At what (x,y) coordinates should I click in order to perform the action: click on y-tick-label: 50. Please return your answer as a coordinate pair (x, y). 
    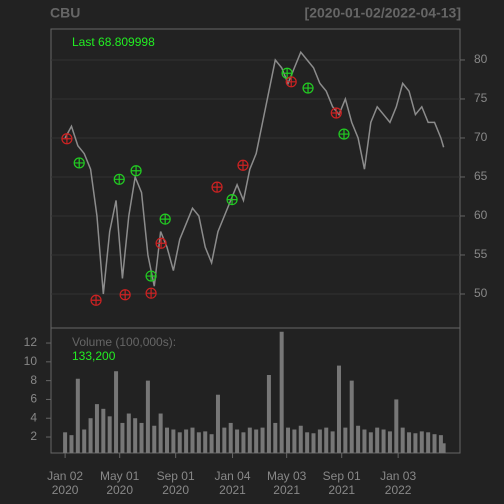
    Looking at the image, I should click on (481, 293).